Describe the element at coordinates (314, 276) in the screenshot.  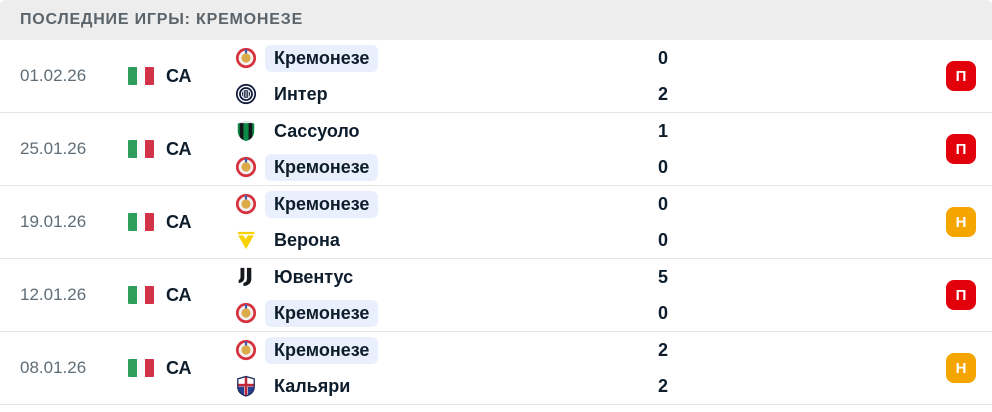
I see `home-team-name: Ювентус` at that location.